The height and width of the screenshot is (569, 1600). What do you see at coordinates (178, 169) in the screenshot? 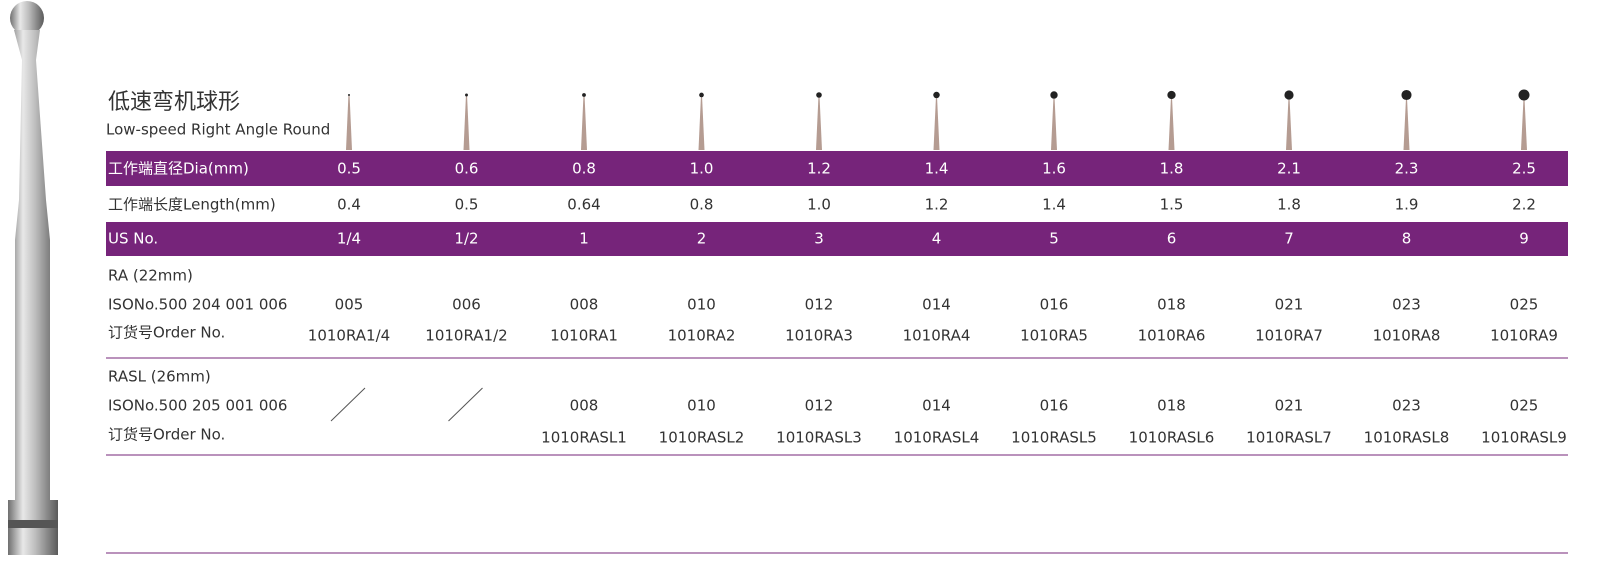
I see `row-label: 工作端直径Dia(mm)` at bounding box center [178, 169].